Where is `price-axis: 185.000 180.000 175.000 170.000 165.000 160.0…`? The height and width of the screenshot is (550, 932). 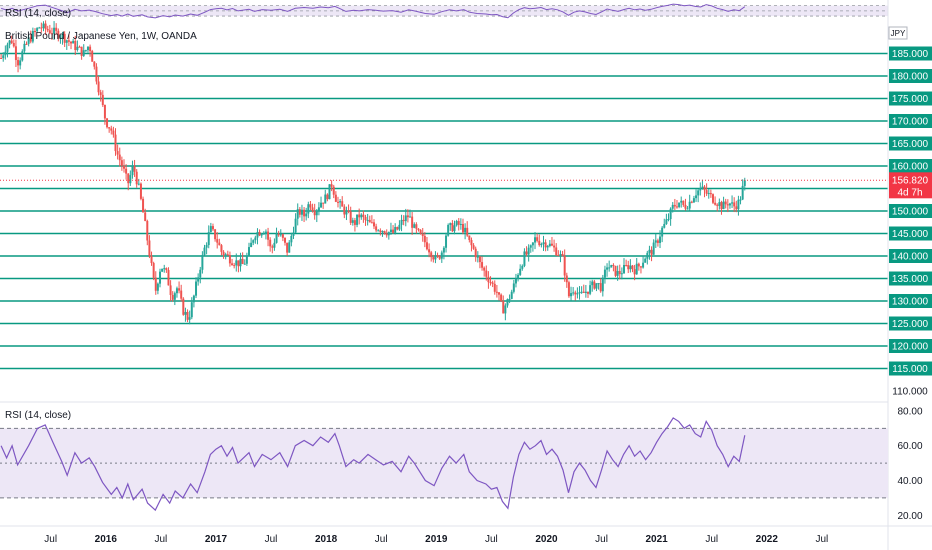
price-axis: 185.000 180.000 175.000 170.000 165.000 160.0… is located at coordinates (910, 222).